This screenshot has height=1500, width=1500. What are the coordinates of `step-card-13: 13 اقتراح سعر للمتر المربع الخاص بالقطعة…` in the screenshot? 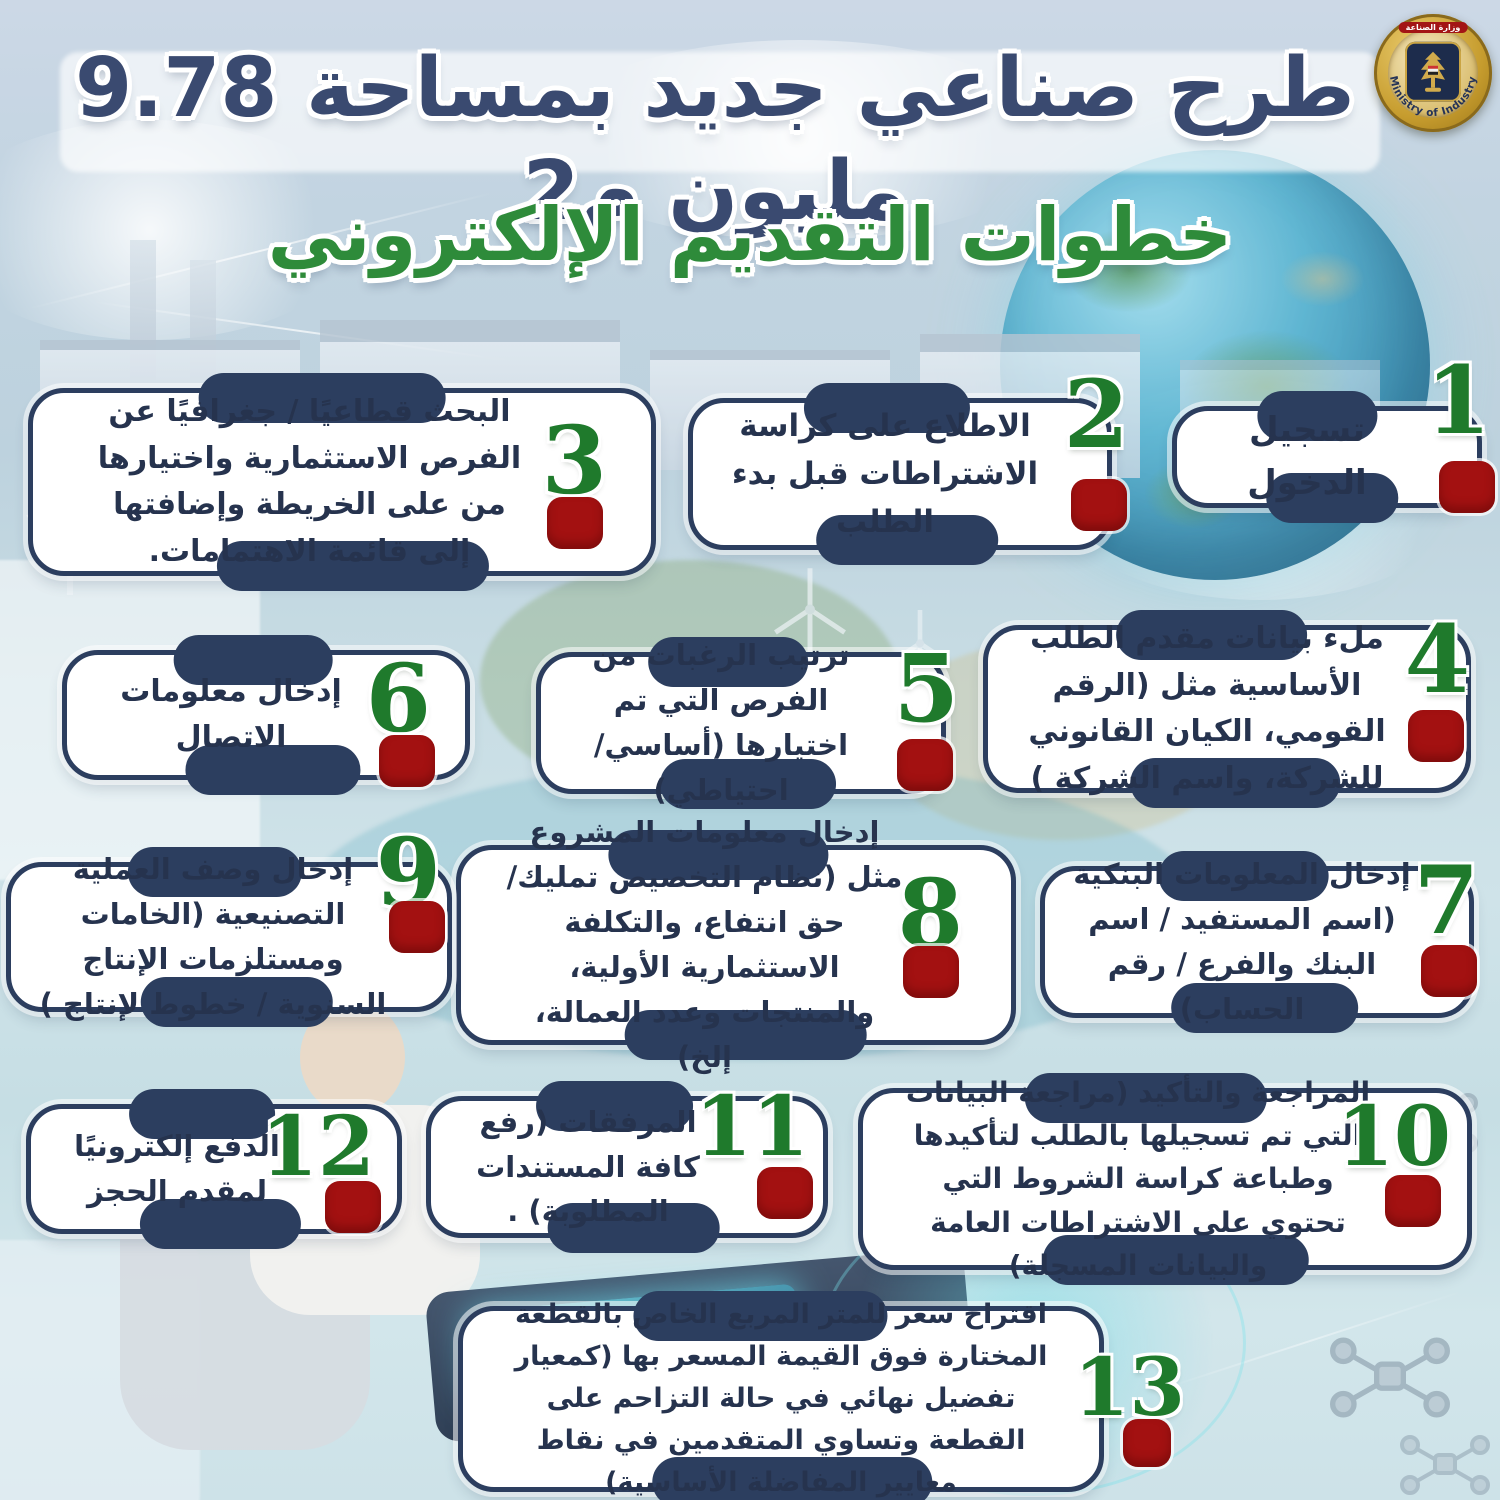 It's located at (821, 1395).